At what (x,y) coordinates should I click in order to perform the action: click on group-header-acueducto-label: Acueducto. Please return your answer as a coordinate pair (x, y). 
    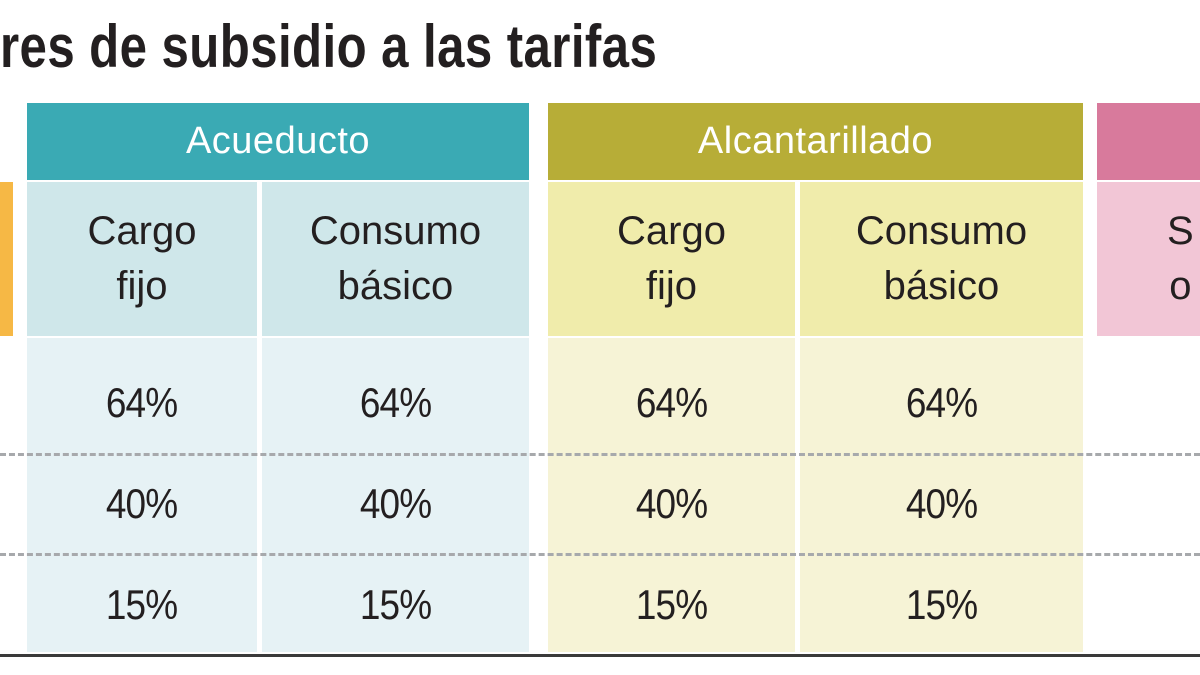
    Looking at the image, I should click on (278, 141).